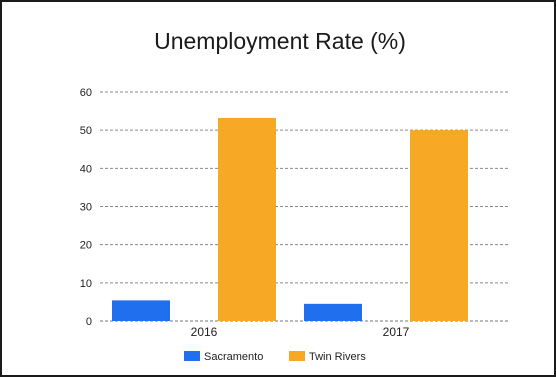 This screenshot has height=377, width=556. I want to click on legend-swatch-twin-rivers, so click(297, 356).